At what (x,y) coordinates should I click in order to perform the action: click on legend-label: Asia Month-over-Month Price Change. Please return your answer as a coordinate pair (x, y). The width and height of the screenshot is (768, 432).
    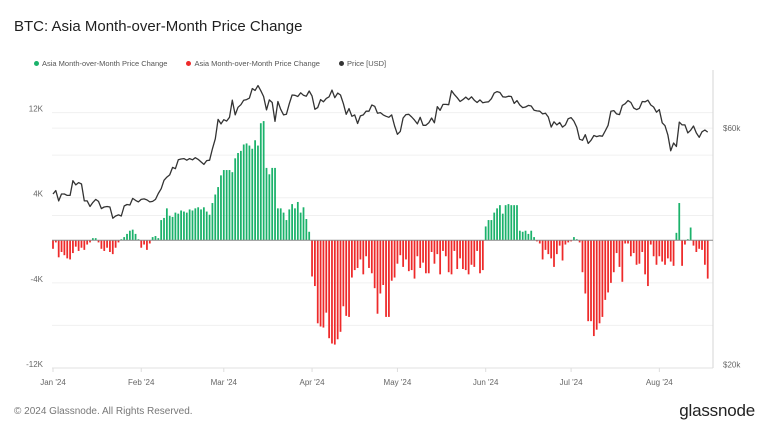
    Looking at the image, I should click on (105, 63).